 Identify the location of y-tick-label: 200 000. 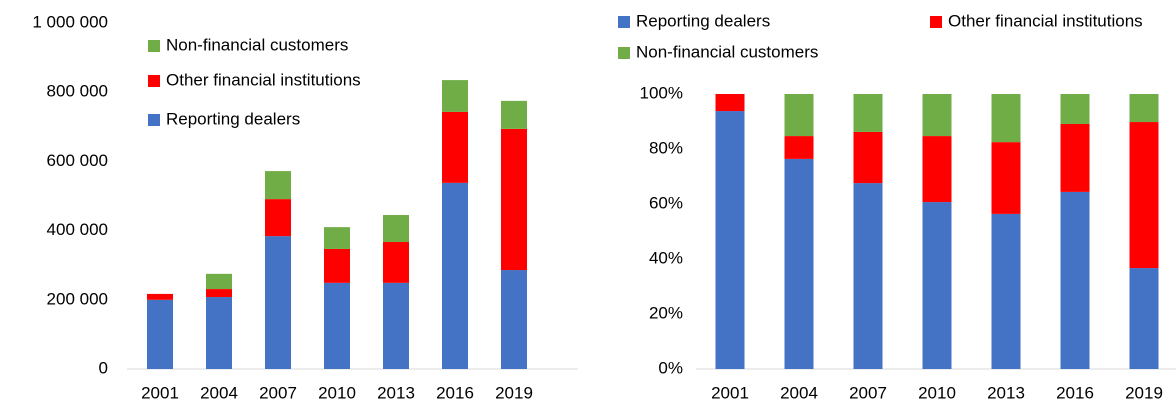
(77, 298).